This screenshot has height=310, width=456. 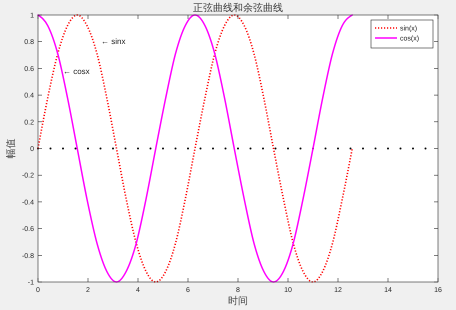 What do you see at coordinates (76, 71) in the screenshot?
I see `annotation: ← cosx` at bounding box center [76, 71].